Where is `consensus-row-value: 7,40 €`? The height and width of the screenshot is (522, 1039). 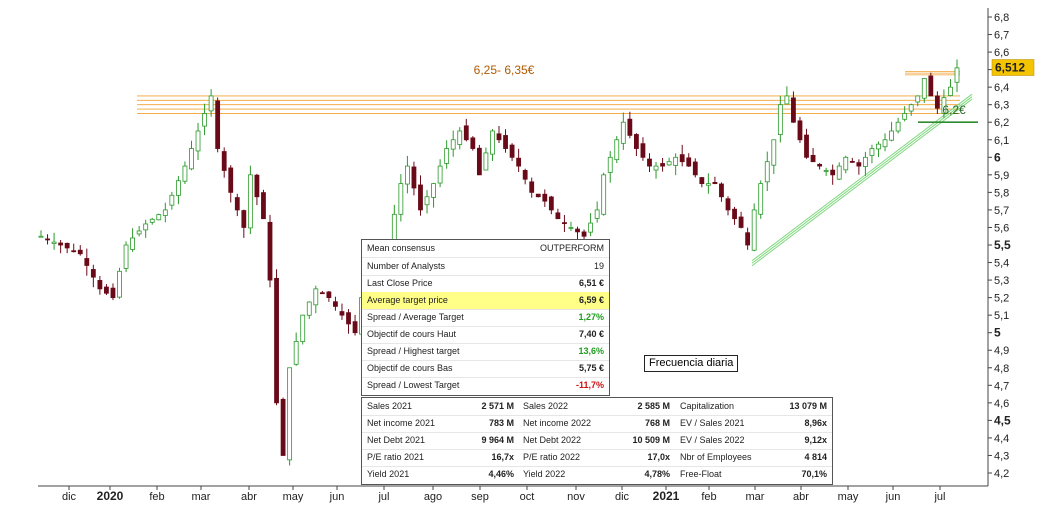
consensus-row-value: 7,40 € is located at coordinates (591, 334).